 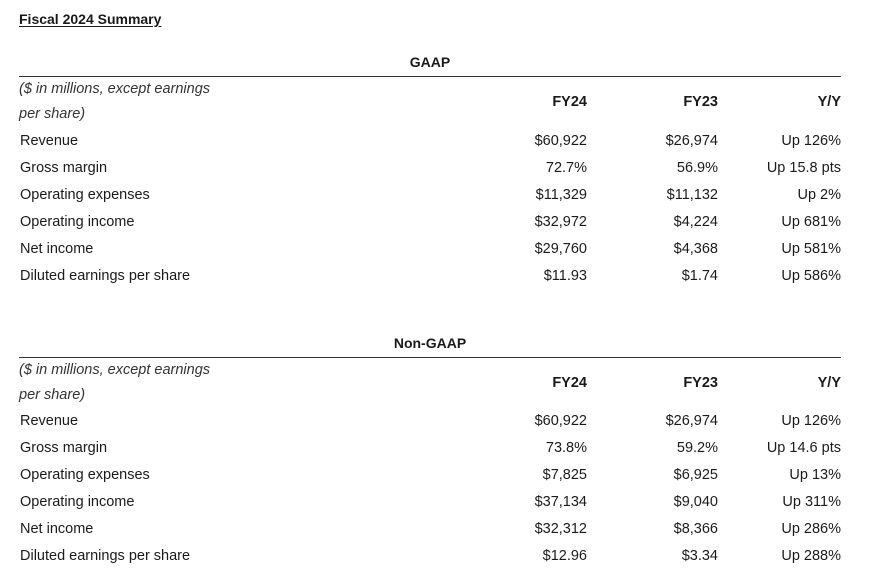 What do you see at coordinates (695, 475) in the screenshot?
I see `value-fy23: $6,925` at bounding box center [695, 475].